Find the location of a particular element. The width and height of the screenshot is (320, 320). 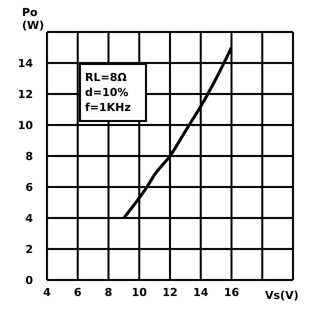

y-tick-label: 0 is located at coordinates (29, 280).